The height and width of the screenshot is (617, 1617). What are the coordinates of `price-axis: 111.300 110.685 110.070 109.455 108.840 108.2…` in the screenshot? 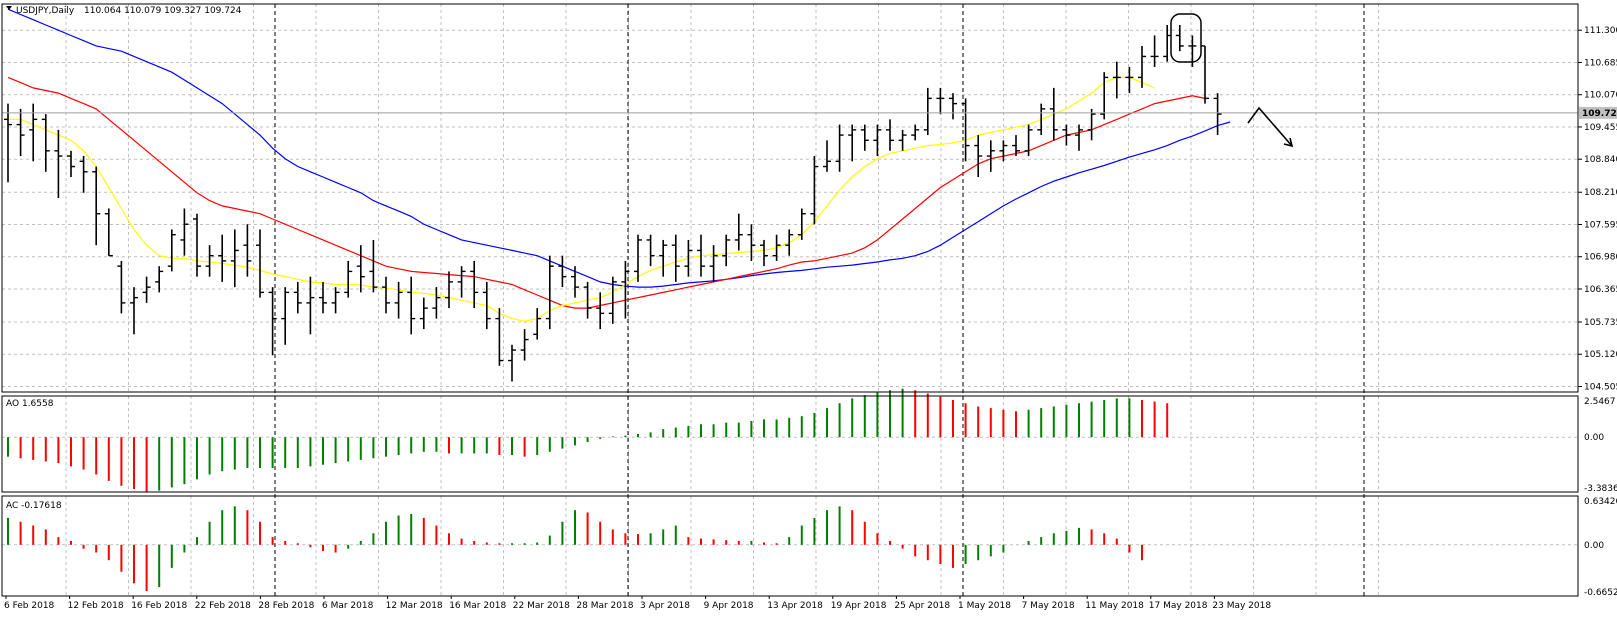 It's located at (1597, 312).